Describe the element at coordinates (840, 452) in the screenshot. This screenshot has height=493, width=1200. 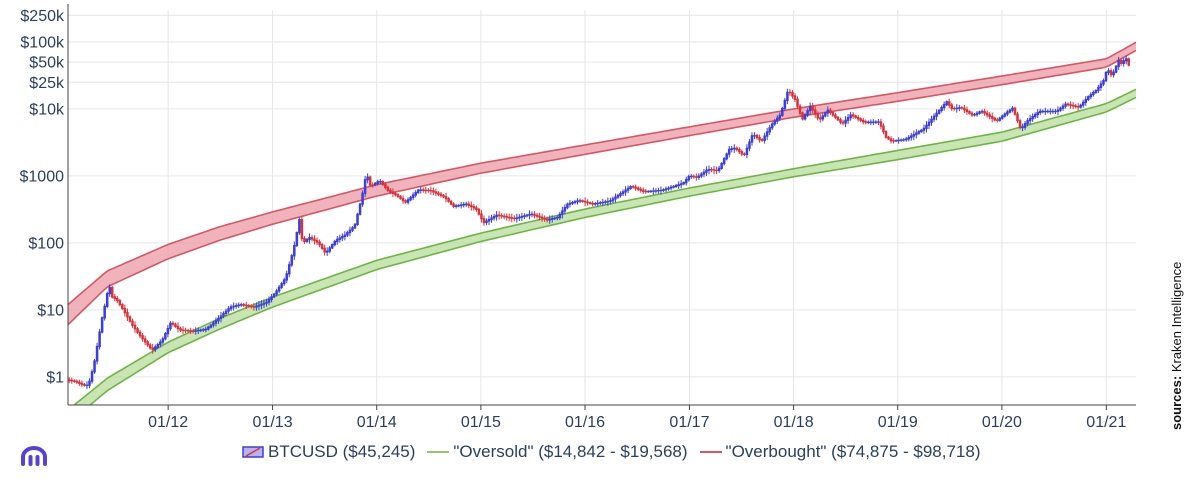
I see `legend-item-overbought: "Overbought" ($74,875 - $98,718)` at that location.